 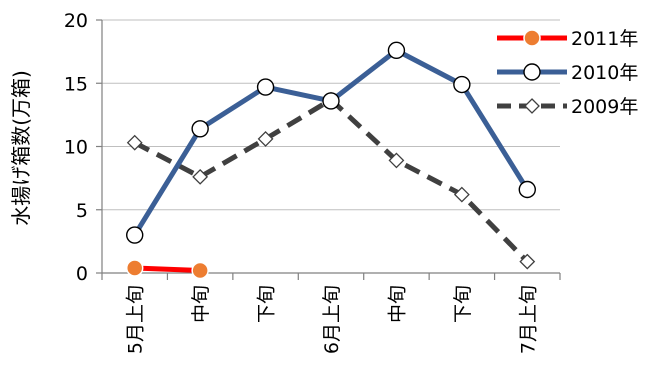 I want to click on legend: 2011年 2010年 2009年, so click(x=567, y=73).